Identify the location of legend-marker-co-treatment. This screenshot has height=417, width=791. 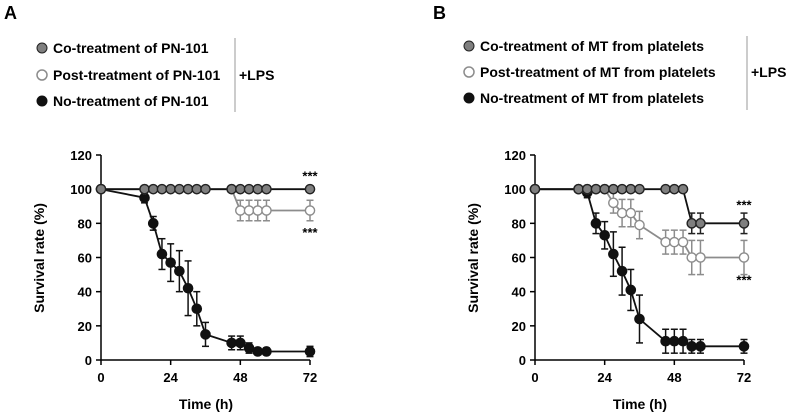
(469, 46).